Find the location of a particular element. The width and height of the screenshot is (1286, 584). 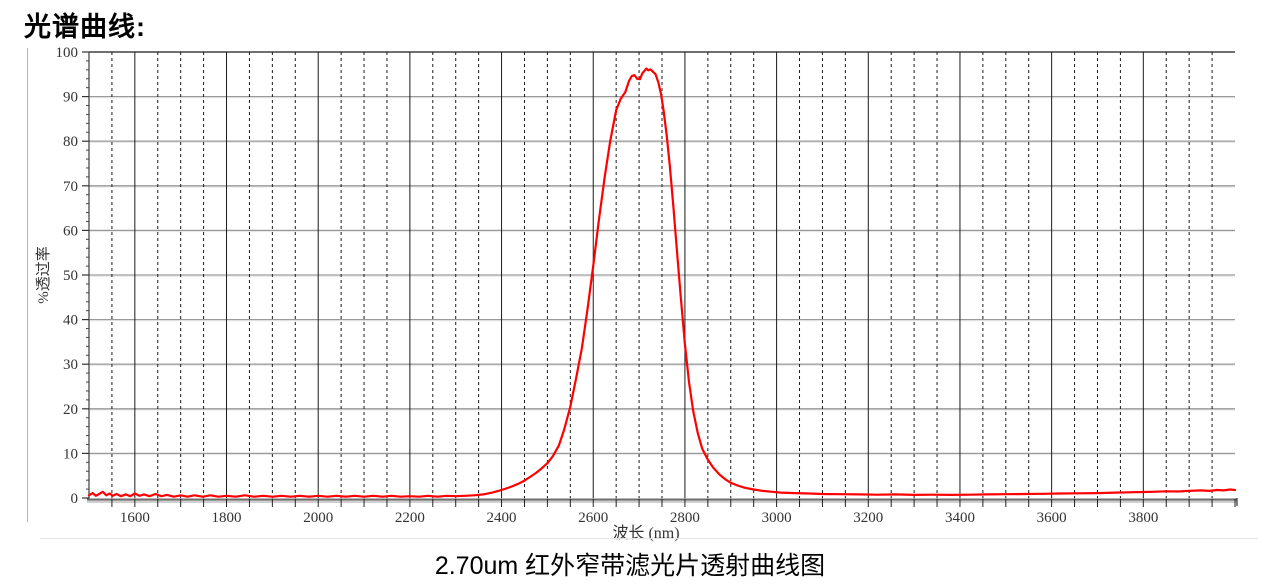

y-axis-title: %透过率 is located at coordinates (43, 275).